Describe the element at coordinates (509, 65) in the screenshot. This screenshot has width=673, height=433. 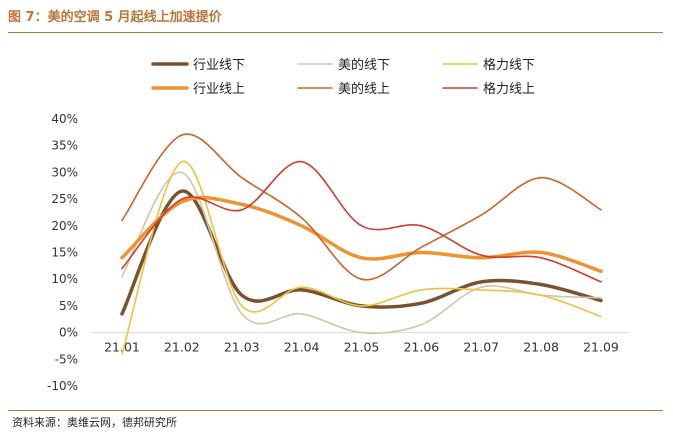
I see `legend-label: 格力线下` at that location.